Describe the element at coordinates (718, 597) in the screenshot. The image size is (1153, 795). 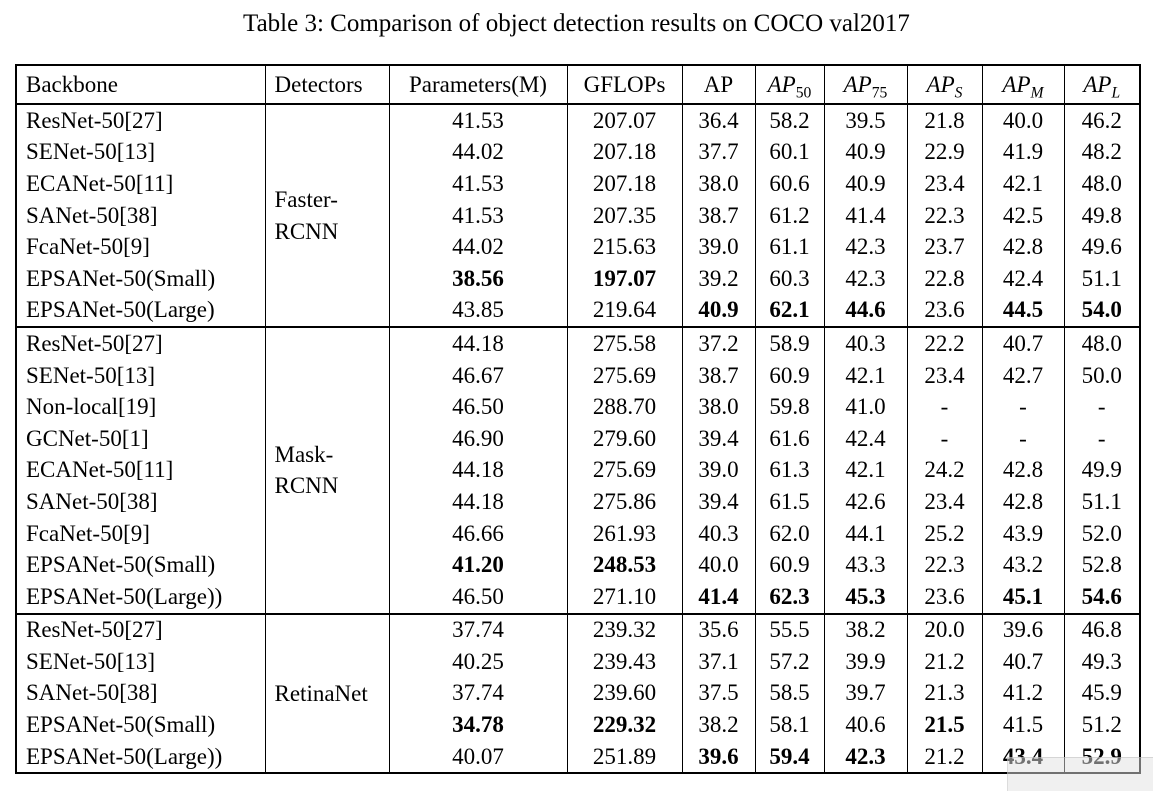
I see `cell-ap: 41.4` at that location.